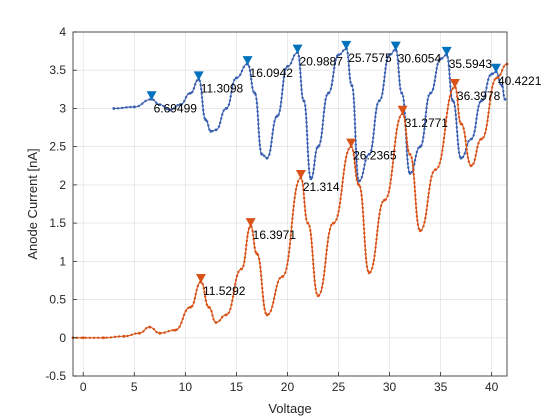 Image resolution: width=560 pixels, height=420 pixels. Describe the element at coordinates (471, 64) in the screenshot. I see `peak-label: 35.5943` at that location.